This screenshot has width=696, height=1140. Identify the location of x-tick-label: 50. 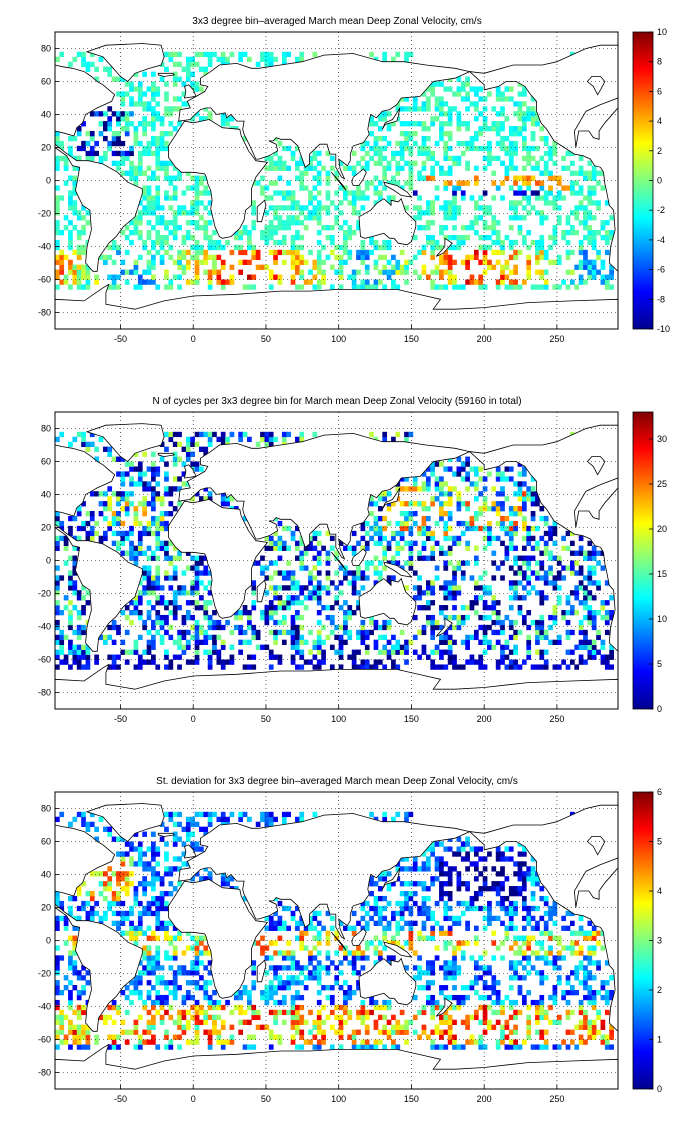
(266, 719).